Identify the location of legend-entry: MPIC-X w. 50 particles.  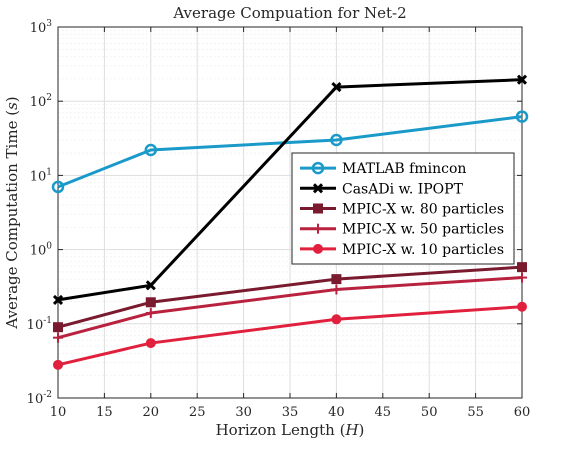
(402, 230).